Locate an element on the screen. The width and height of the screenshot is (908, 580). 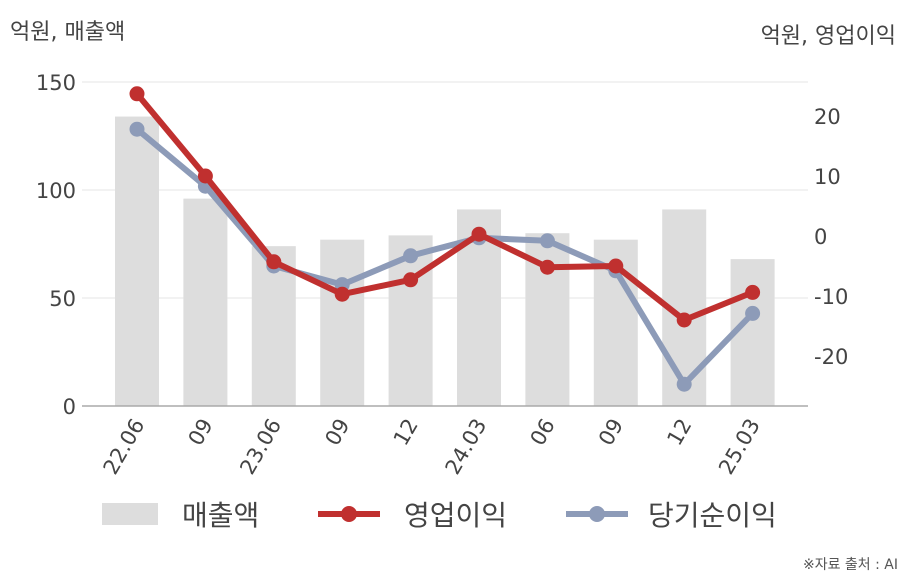
source-note: ※자료 출처 : AI is located at coordinates (850, 565).